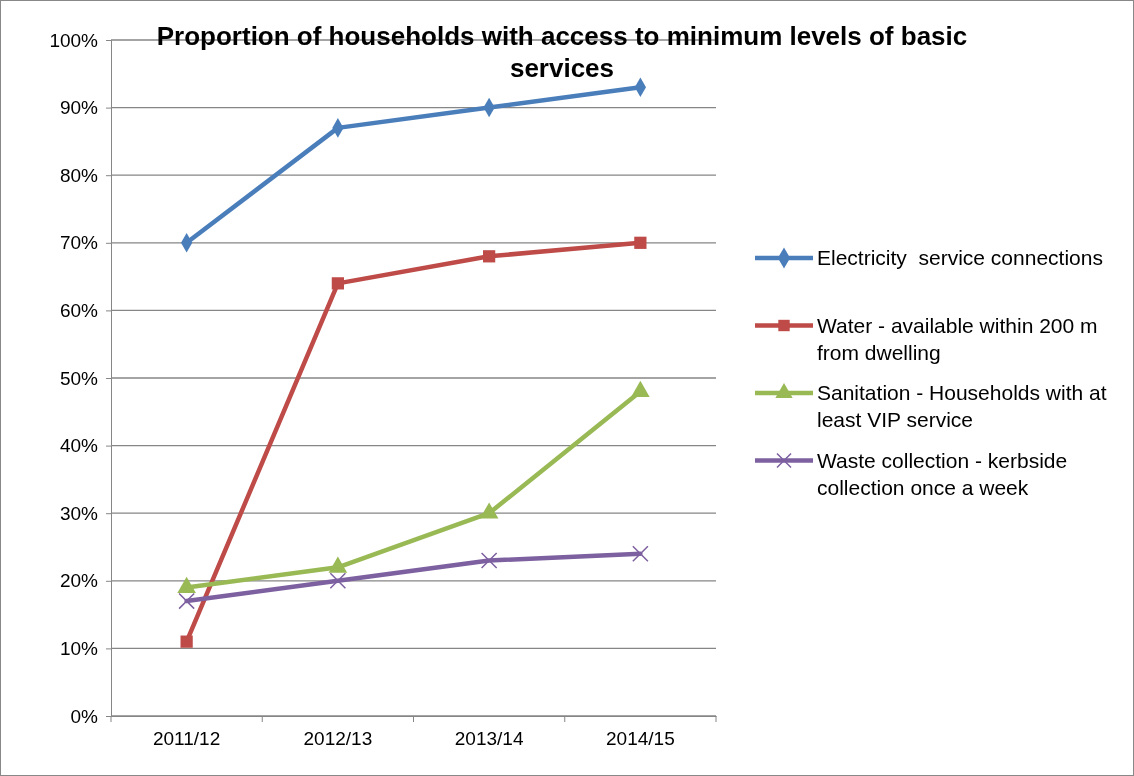 The height and width of the screenshot is (776, 1134). Describe the element at coordinates (562, 52) in the screenshot. I see `chart-title: Proportion of households with access to minimum levels of basic services` at that location.